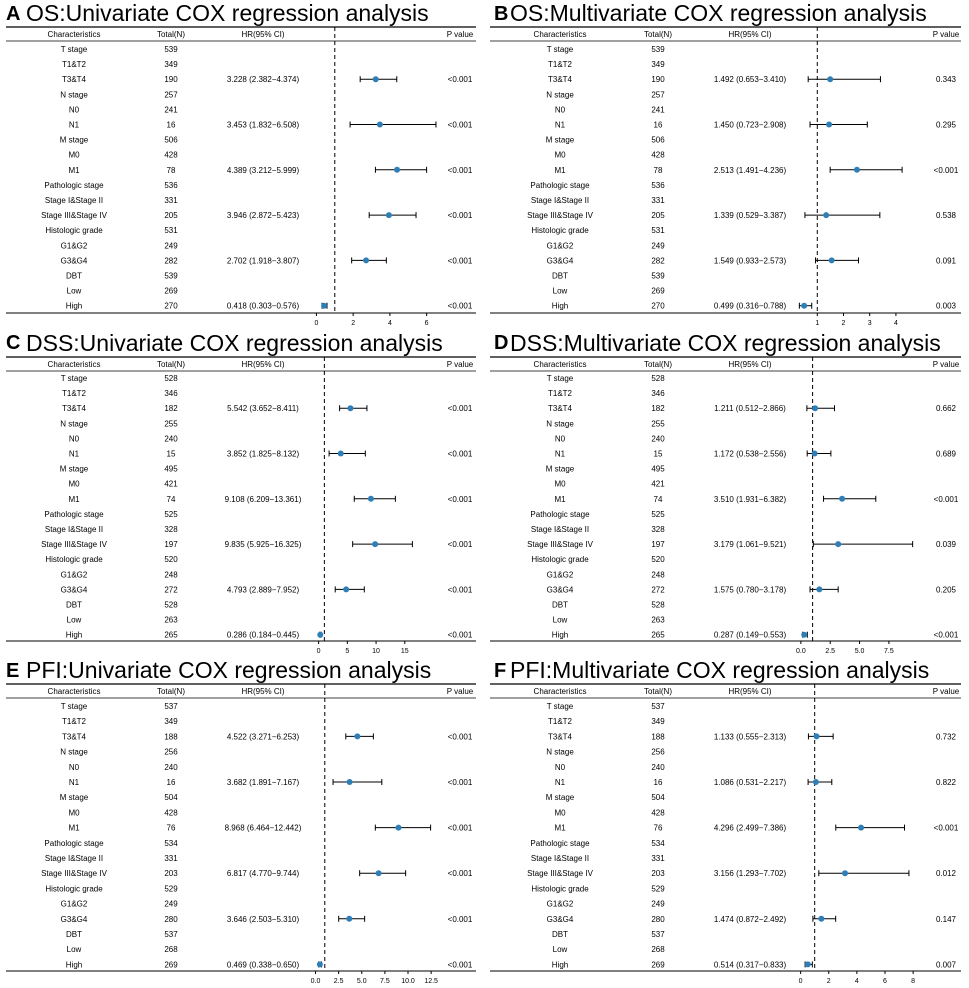 This screenshot has width=969, height=988. What do you see at coordinates (263, 170) in the screenshot?
I see `row-hr-ci: 4.389 (3.212−5.999)` at bounding box center [263, 170].